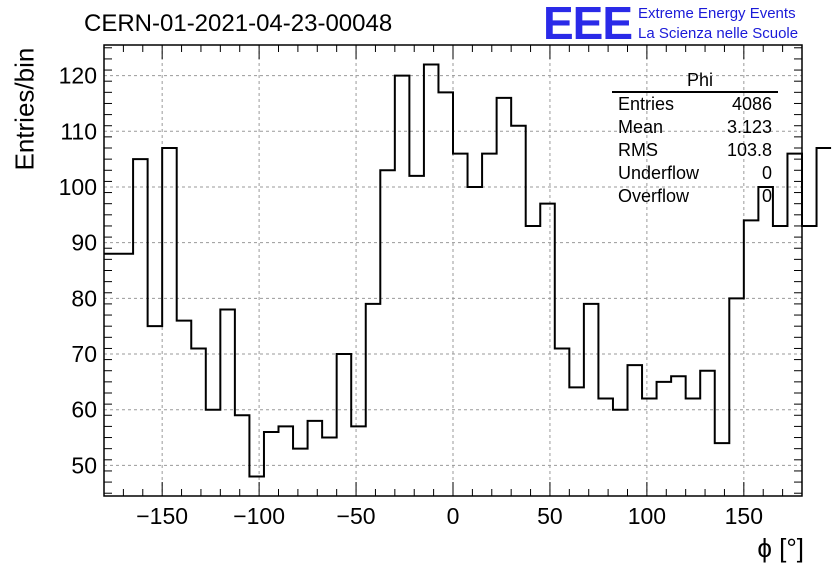 The height and width of the screenshot is (572, 836). What do you see at coordinates (695, 196) in the screenshot?
I see `stats-row: Overflow 0` at bounding box center [695, 196].